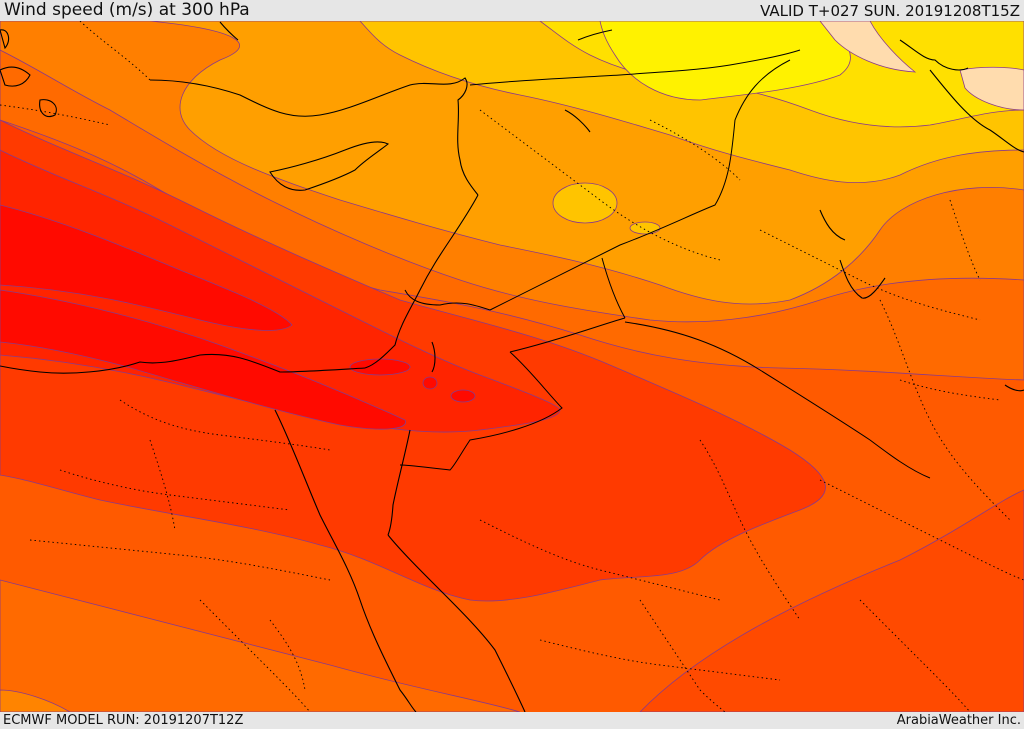  Describe the element at coordinates (35, 700) in the screenshot. I see `band-south-orange2` at that location.